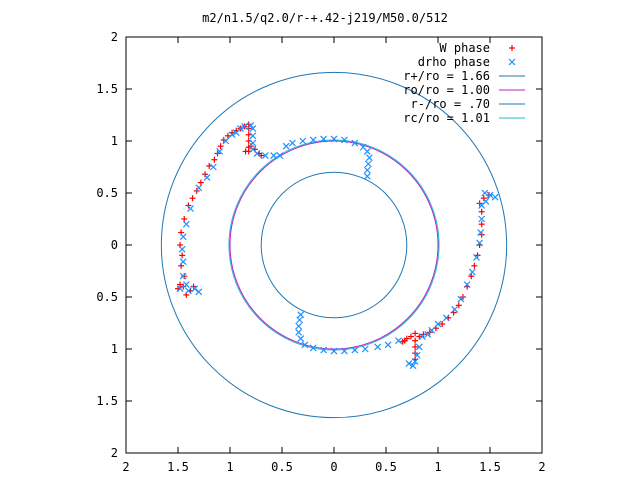 This screenshot has height=480, width=640. I want to click on x-tick-label: 1, so click(229, 467).